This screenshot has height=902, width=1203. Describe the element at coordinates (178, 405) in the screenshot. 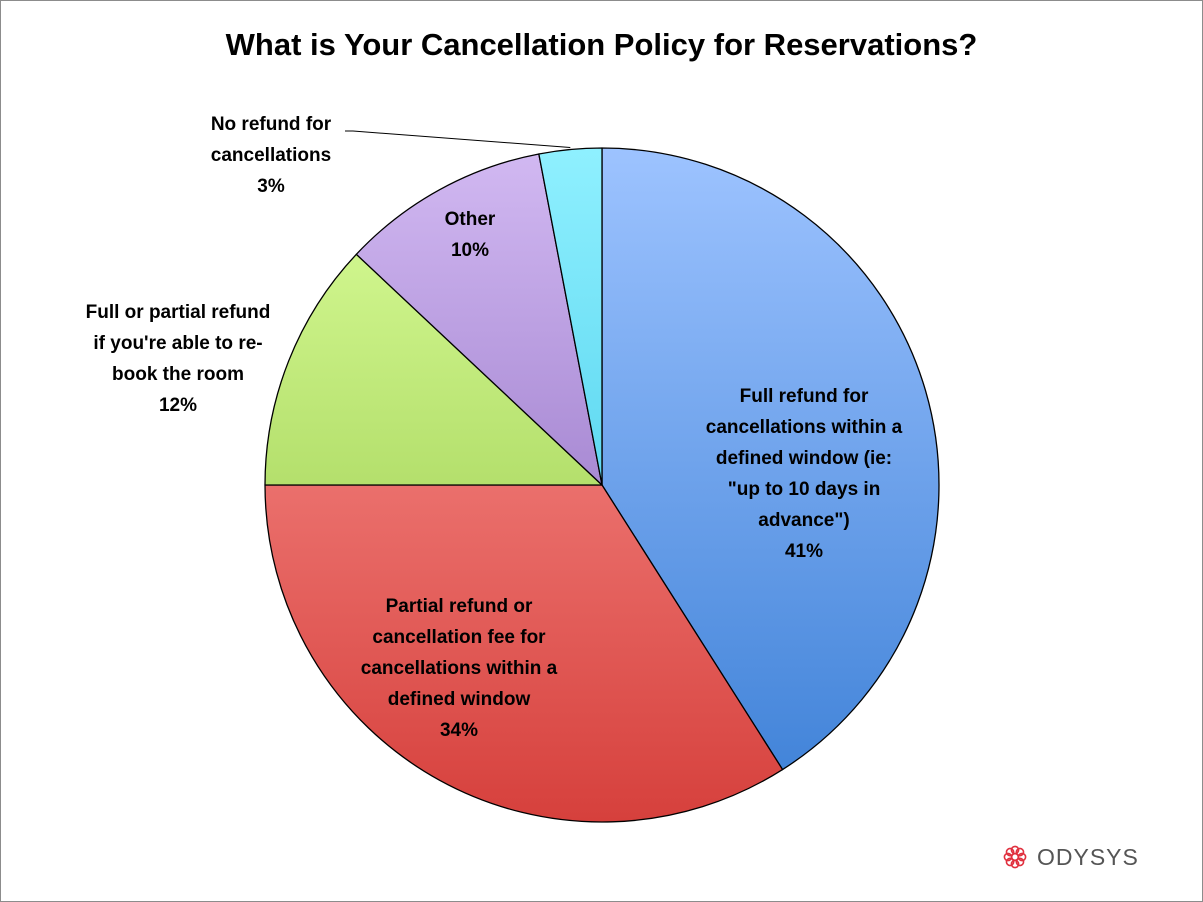

I see `slice-percent: 12%` at that location.